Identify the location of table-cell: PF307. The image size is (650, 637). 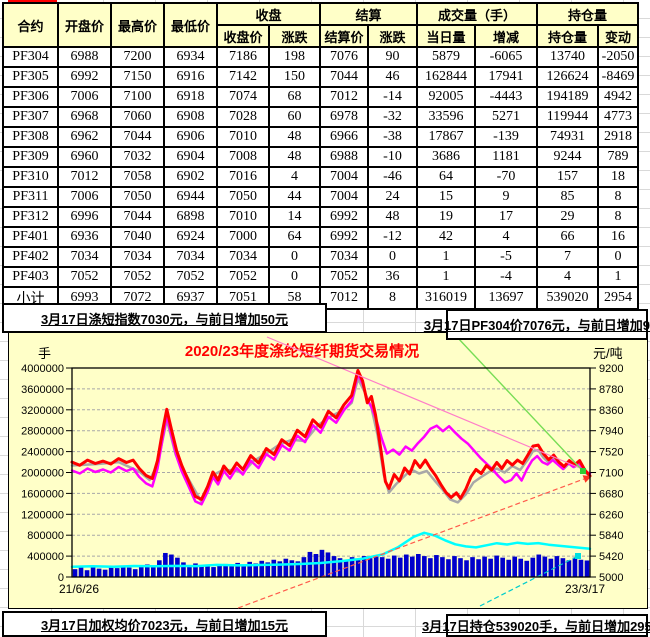
(30, 117).